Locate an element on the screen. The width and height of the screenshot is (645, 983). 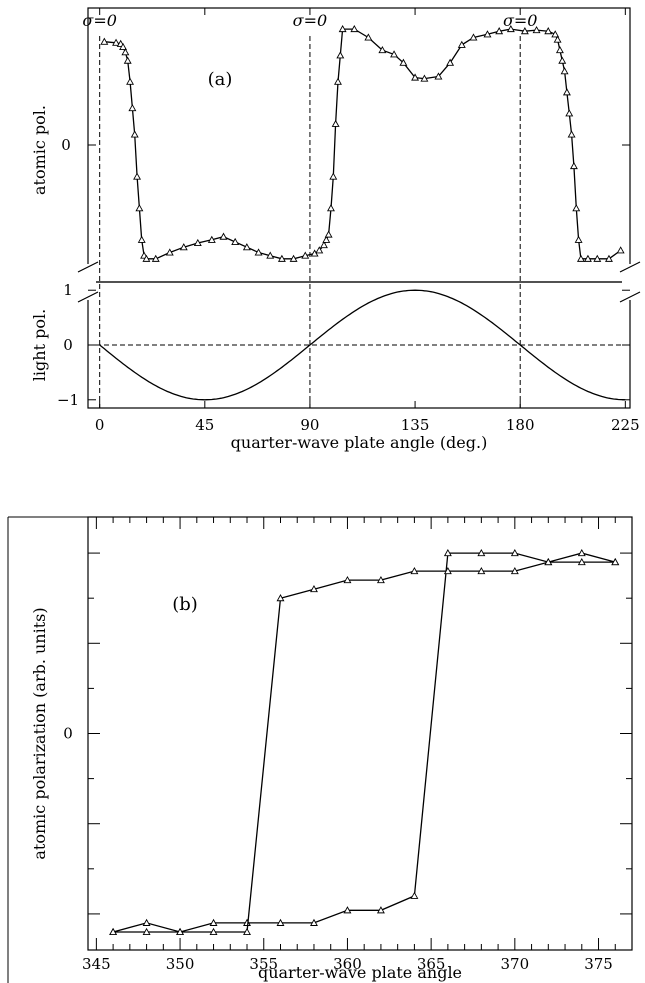
b-xtick-label: 350 is located at coordinates (180, 964).